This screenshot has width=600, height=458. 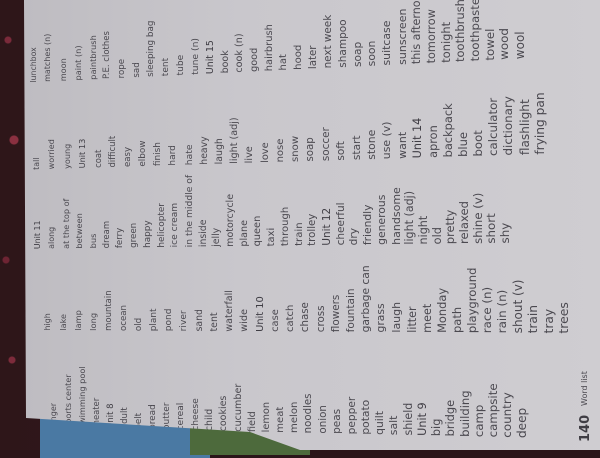 I want to click on word-entry: waterfall, so click(x=230, y=311).